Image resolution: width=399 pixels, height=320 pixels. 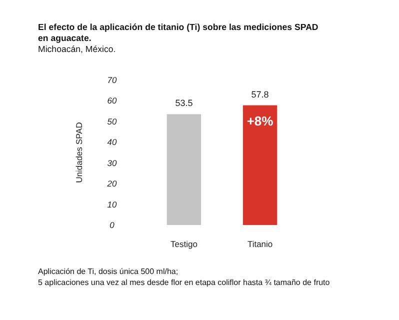 What do you see at coordinates (77, 49) in the screenshot?
I see `chart-subtitle: Michoacán, México.` at bounding box center [77, 49].